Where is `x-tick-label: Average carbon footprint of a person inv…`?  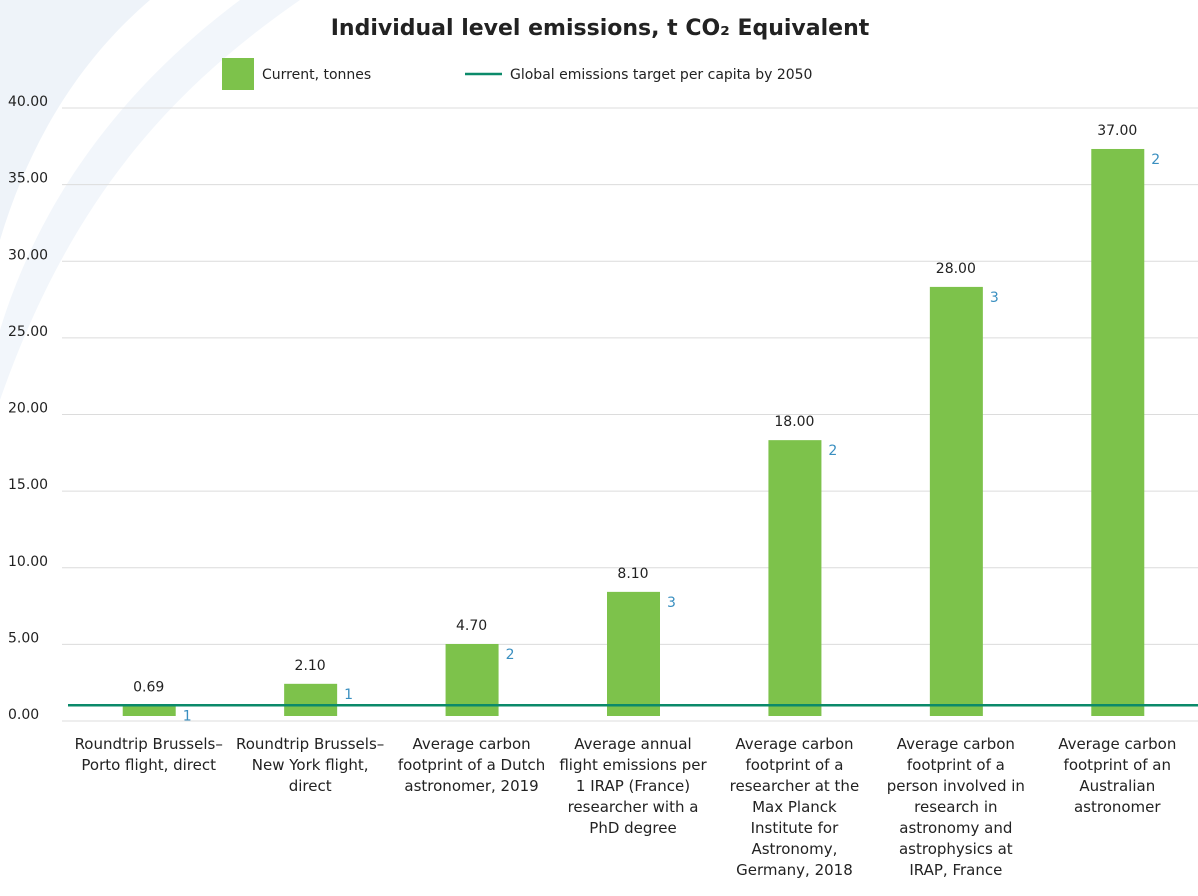
x-tick-label: Average carbon footprint of a person inv… is located at coordinates (955, 807).